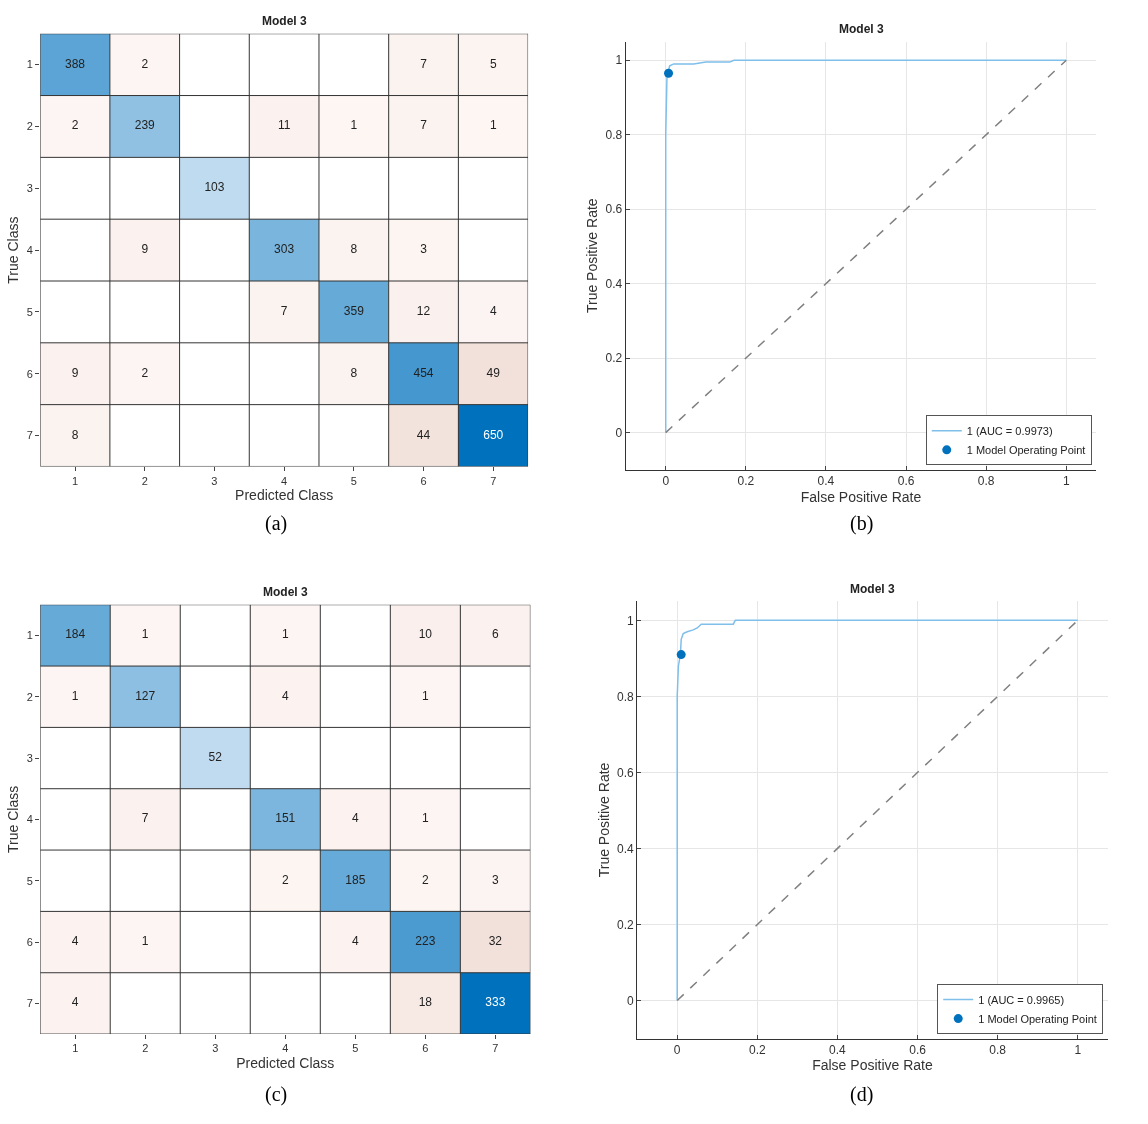  Describe the element at coordinates (145, 125) in the screenshot. I see `data-label: 239` at that location.